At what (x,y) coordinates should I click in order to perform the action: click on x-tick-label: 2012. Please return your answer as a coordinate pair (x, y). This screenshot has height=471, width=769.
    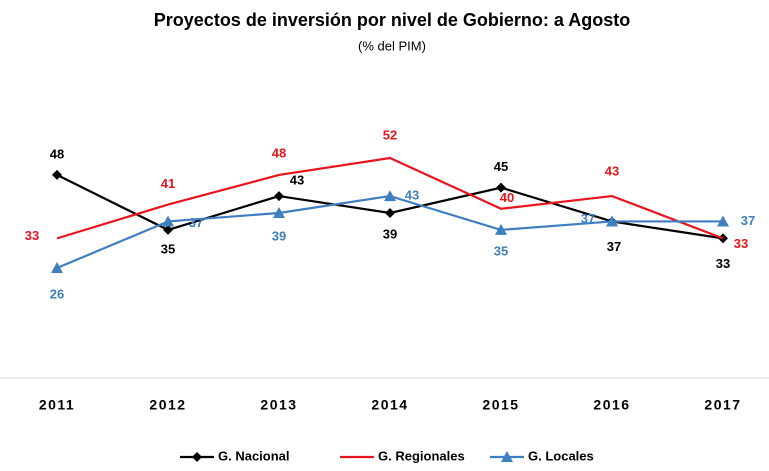
    Looking at the image, I should click on (167, 405).